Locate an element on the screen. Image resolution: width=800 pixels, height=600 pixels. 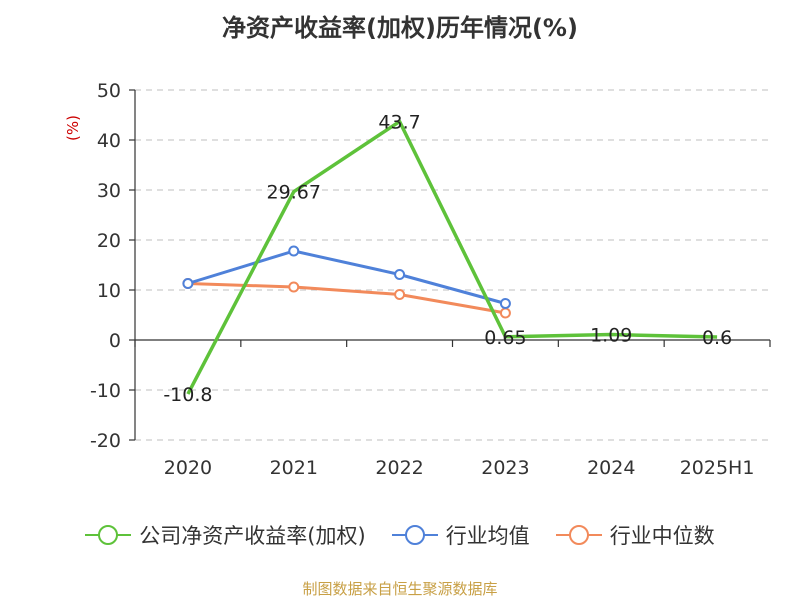
y-tick-label: 30 is located at coordinates (109, 191).